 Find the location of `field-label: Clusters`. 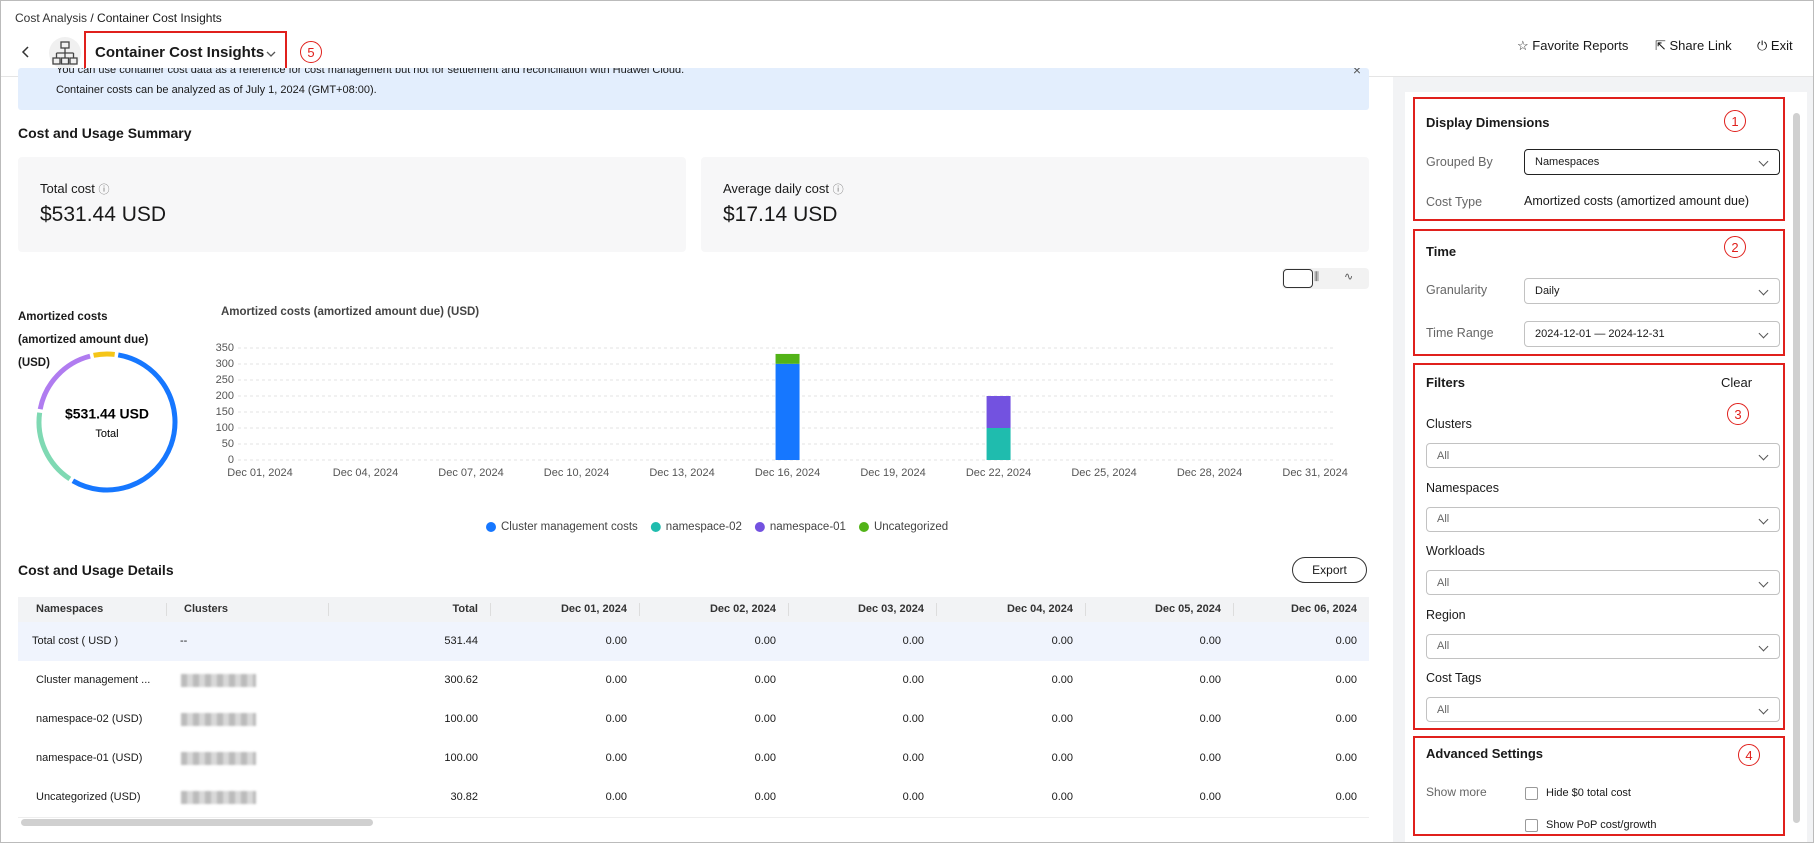

field-label: Clusters is located at coordinates (1449, 424).